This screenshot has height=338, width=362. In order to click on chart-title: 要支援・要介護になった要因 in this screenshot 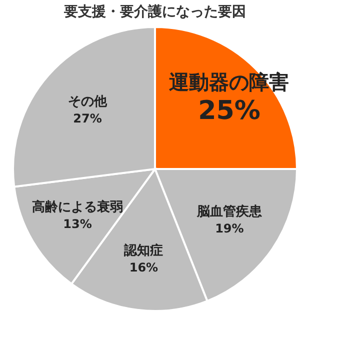, I will do `click(154, 11)`.